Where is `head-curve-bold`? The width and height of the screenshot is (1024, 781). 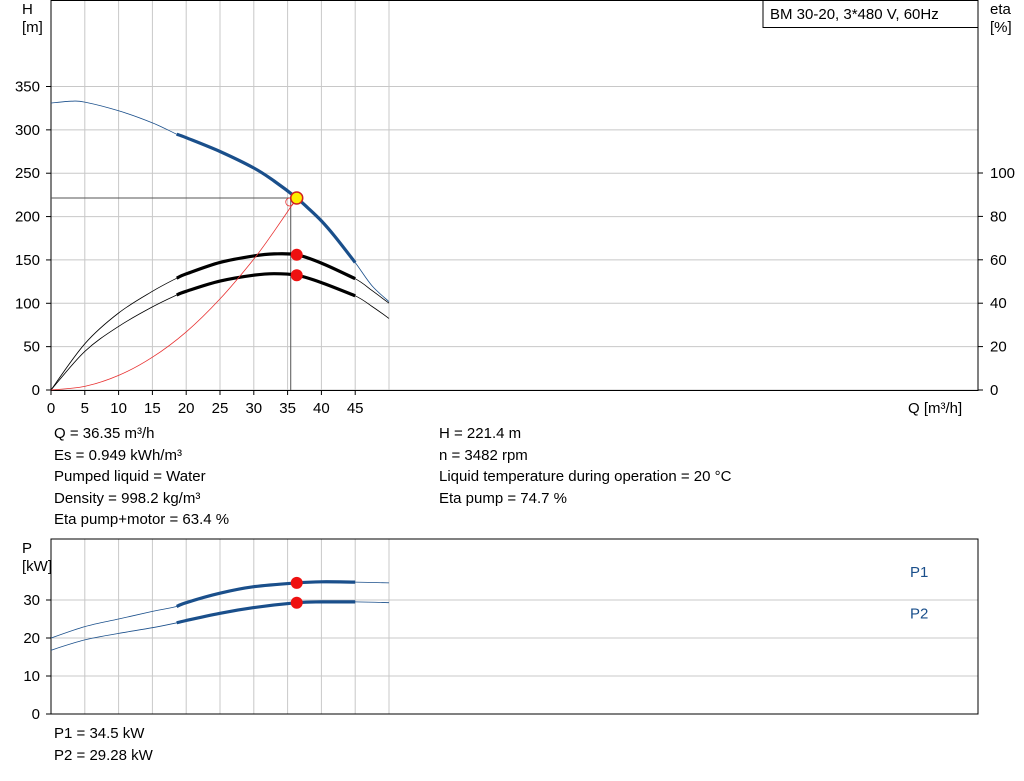
head-curve-bold is located at coordinates (266, 198).